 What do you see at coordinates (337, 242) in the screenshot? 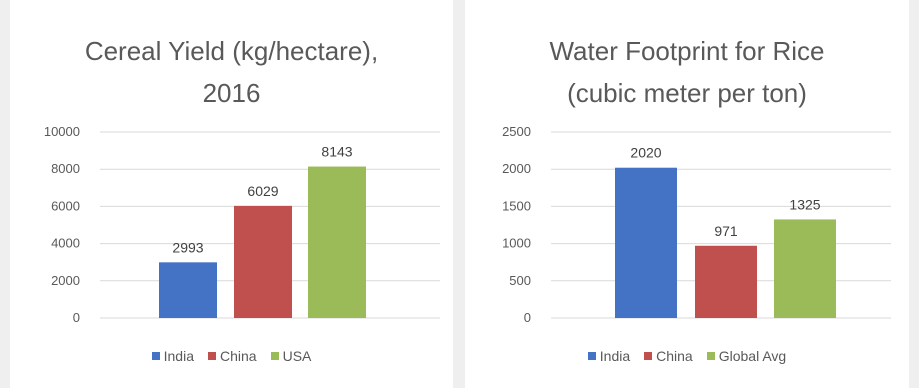
I see `bar-usa` at bounding box center [337, 242].